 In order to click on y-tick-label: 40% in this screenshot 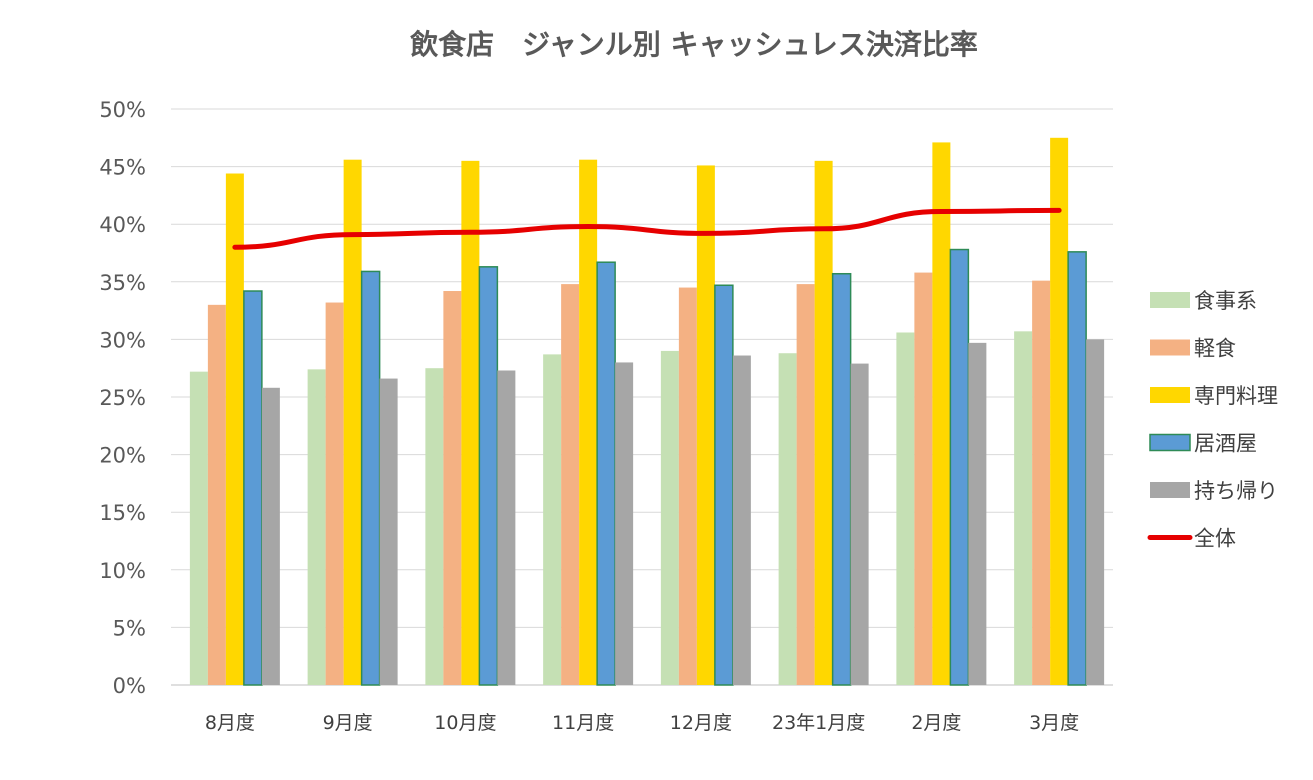, I will do `click(122, 225)`.